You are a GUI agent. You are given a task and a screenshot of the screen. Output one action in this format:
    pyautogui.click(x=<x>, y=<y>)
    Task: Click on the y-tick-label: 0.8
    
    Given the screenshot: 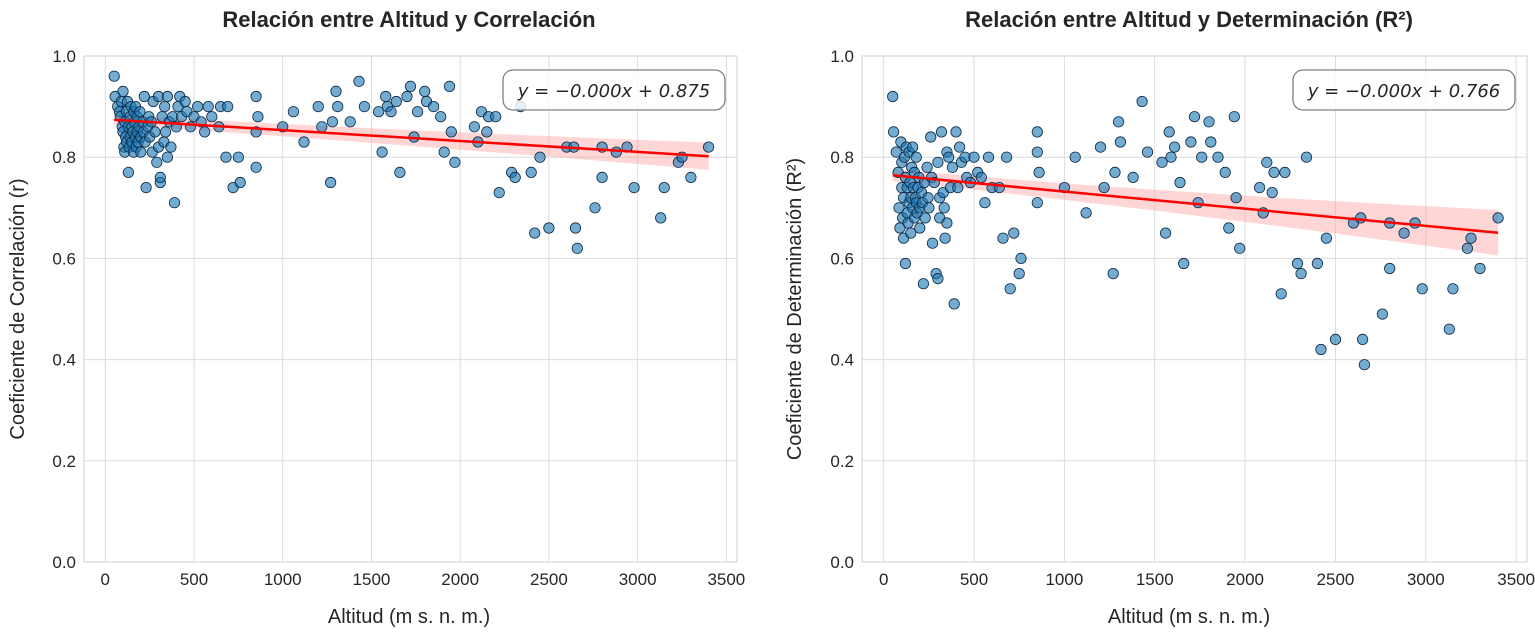 What is the action you would take?
    pyautogui.click(x=842, y=157)
    